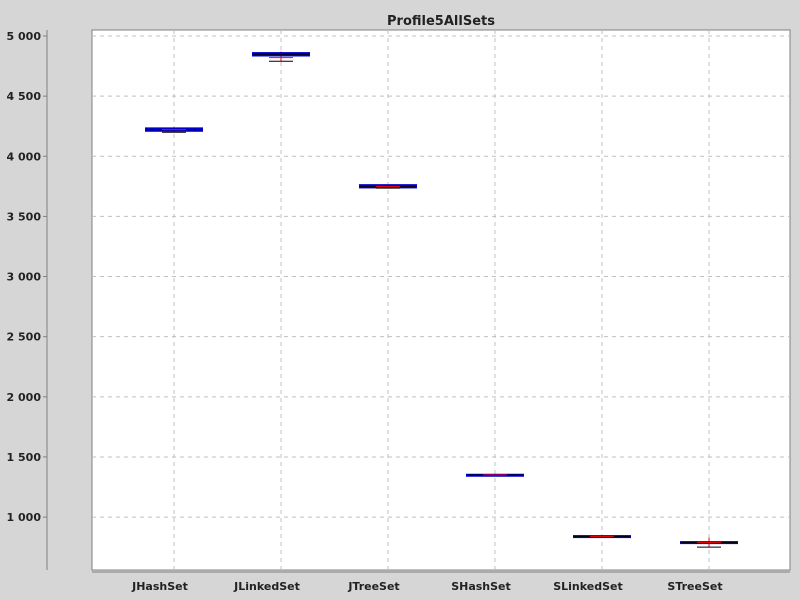 This screenshot has width=800, height=600. What do you see at coordinates (24, 337) in the screenshot?
I see `y-tick-label: 2 500` at bounding box center [24, 337].